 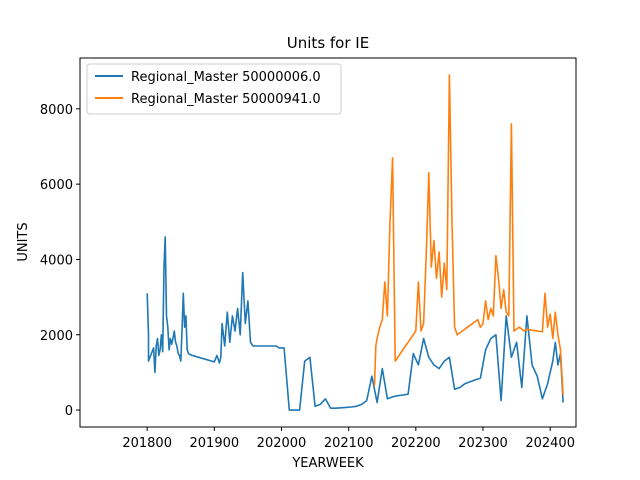 I want to click on x-tick-label: 202200, so click(x=416, y=443).